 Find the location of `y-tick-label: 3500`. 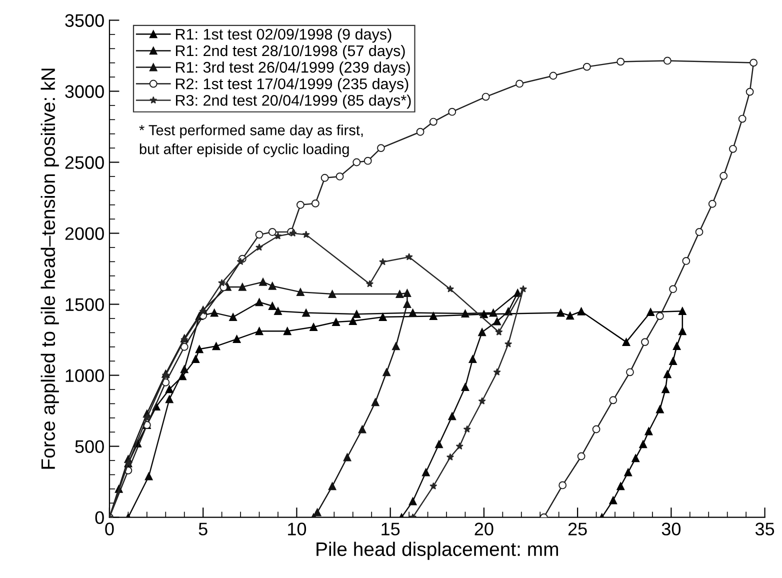

y-tick-label: 3500 is located at coordinates (84, 20).